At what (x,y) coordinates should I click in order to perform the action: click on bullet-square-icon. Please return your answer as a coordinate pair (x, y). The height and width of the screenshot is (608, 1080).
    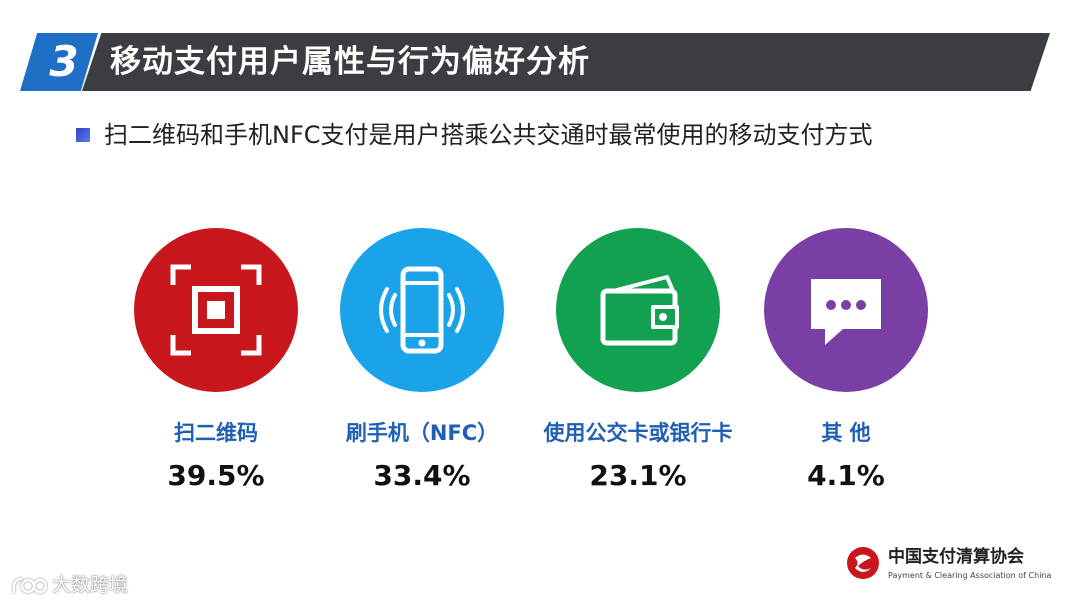
    Looking at the image, I should click on (83, 135).